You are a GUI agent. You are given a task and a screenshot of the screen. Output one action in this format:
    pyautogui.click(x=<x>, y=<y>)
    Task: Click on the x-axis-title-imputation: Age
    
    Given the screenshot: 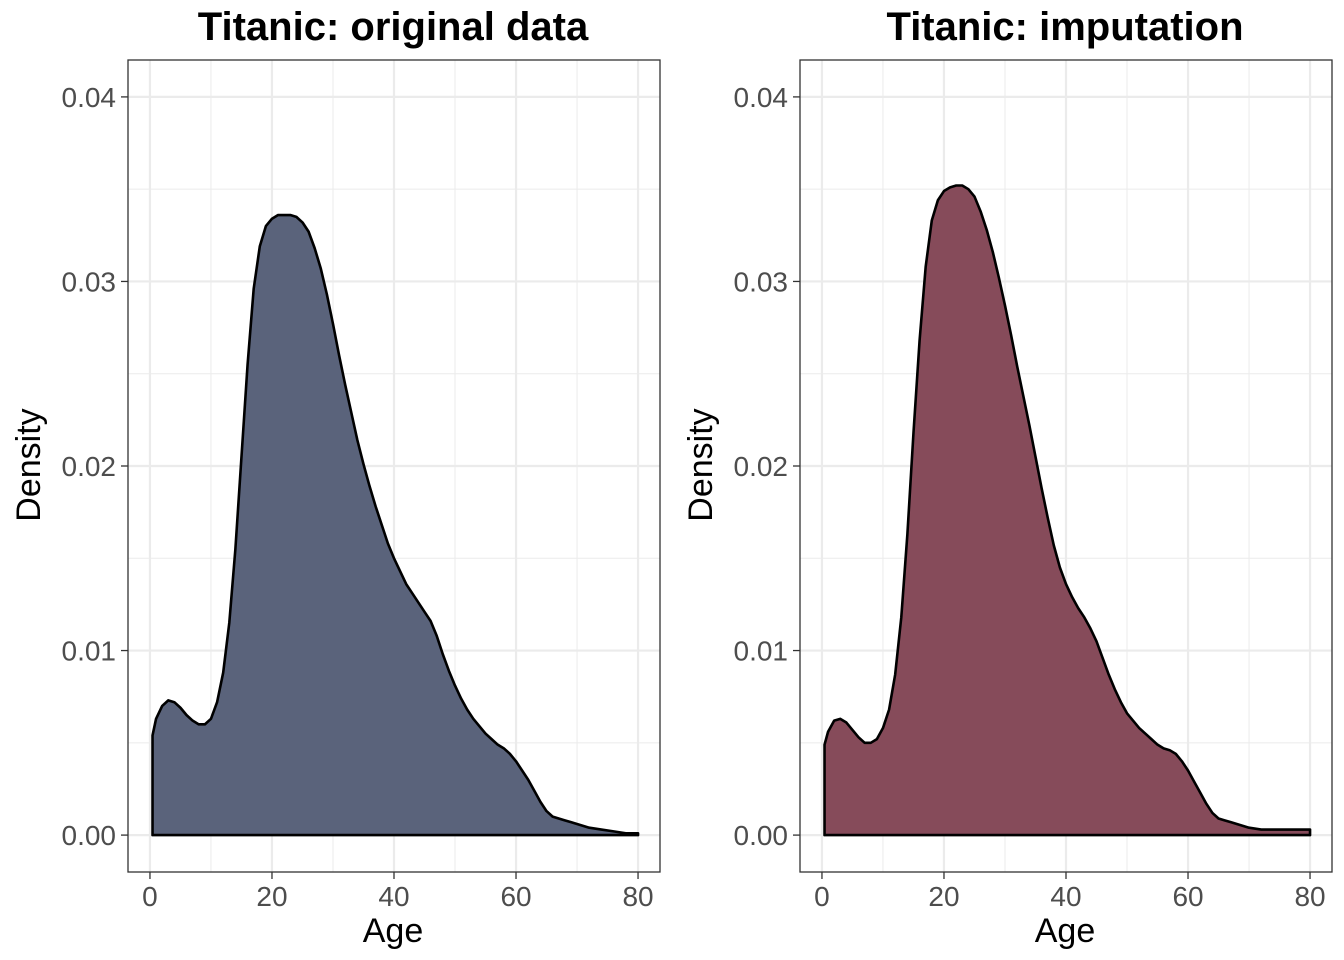 What is the action you would take?
    pyautogui.click(x=1065, y=931)
    